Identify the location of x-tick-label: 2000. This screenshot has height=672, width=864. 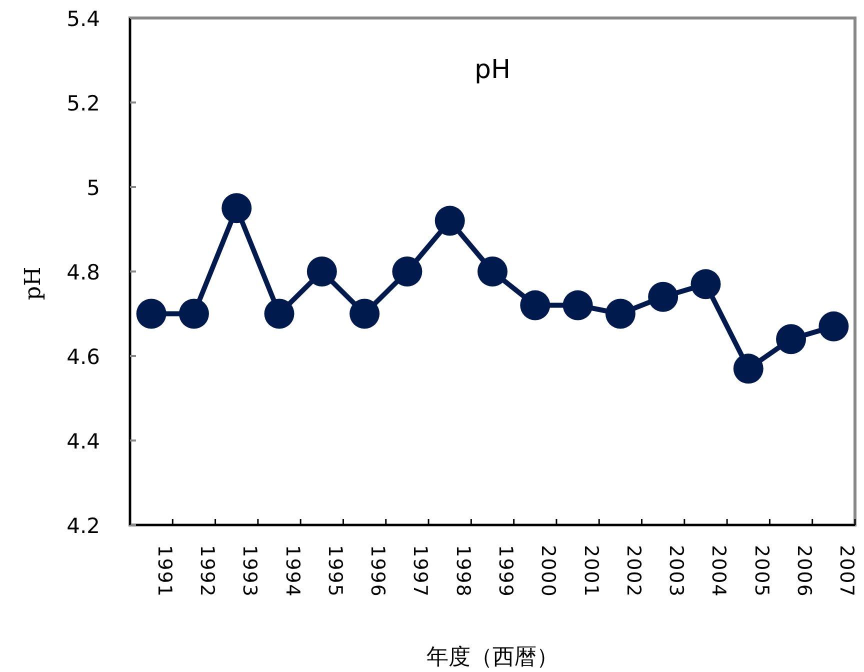
(548, 571).